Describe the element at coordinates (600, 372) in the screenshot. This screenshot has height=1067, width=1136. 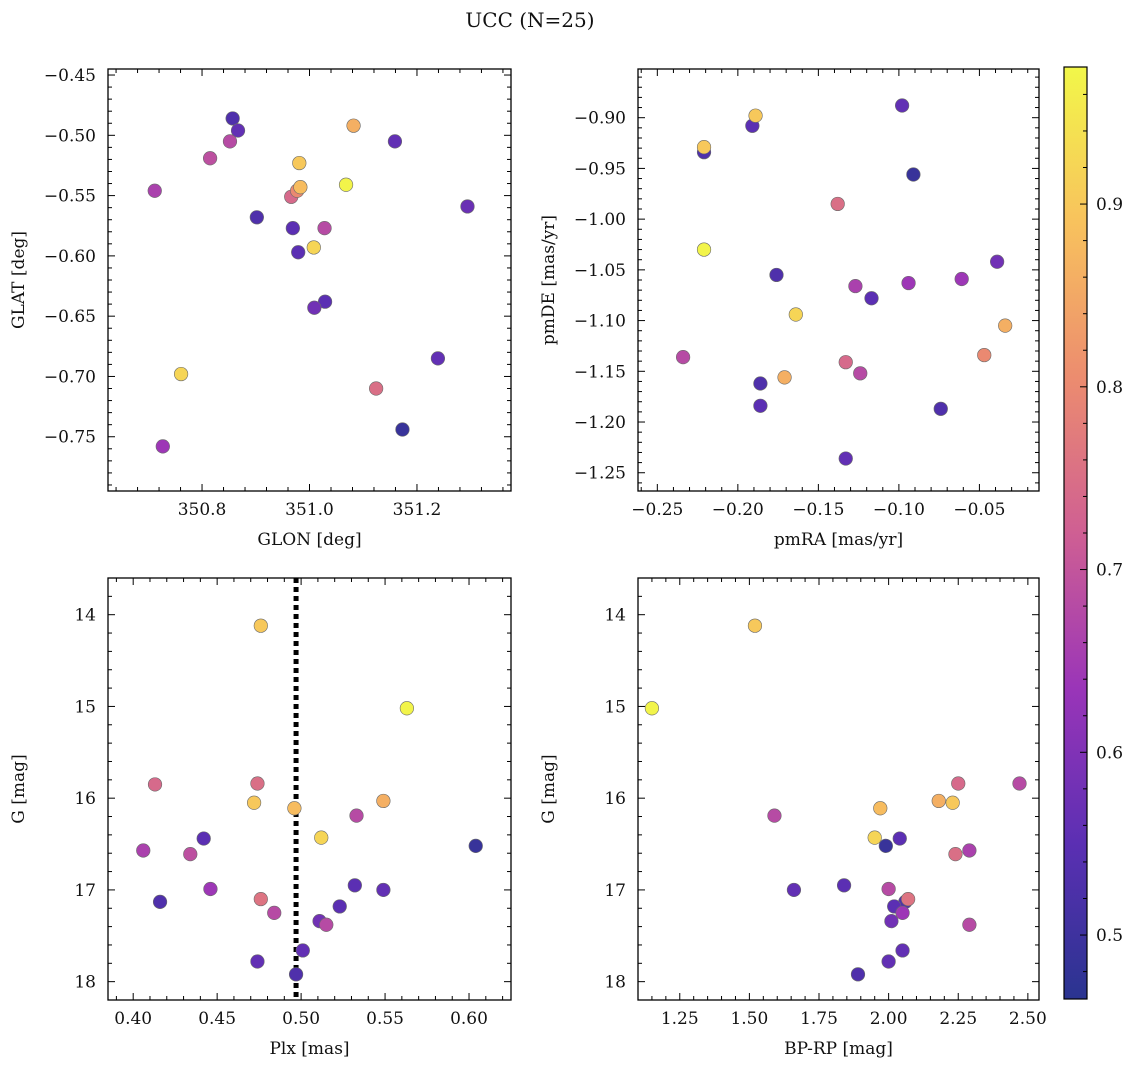
I see `y-tick-label: −1.15` at that location.